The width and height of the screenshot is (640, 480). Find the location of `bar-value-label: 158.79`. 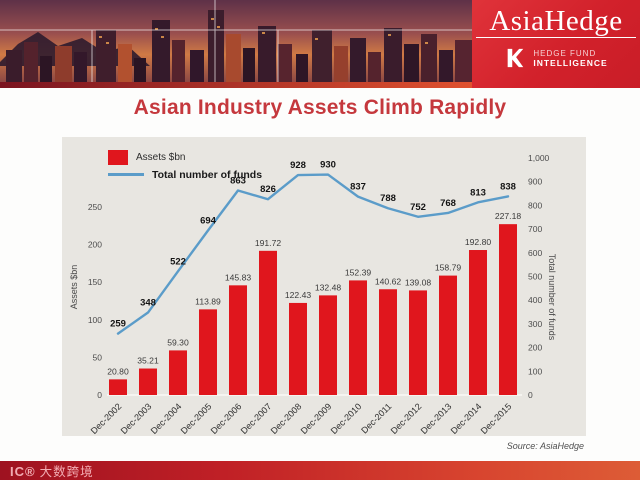

bar-value-label: 158.79 is located at coordinates (448, 268).